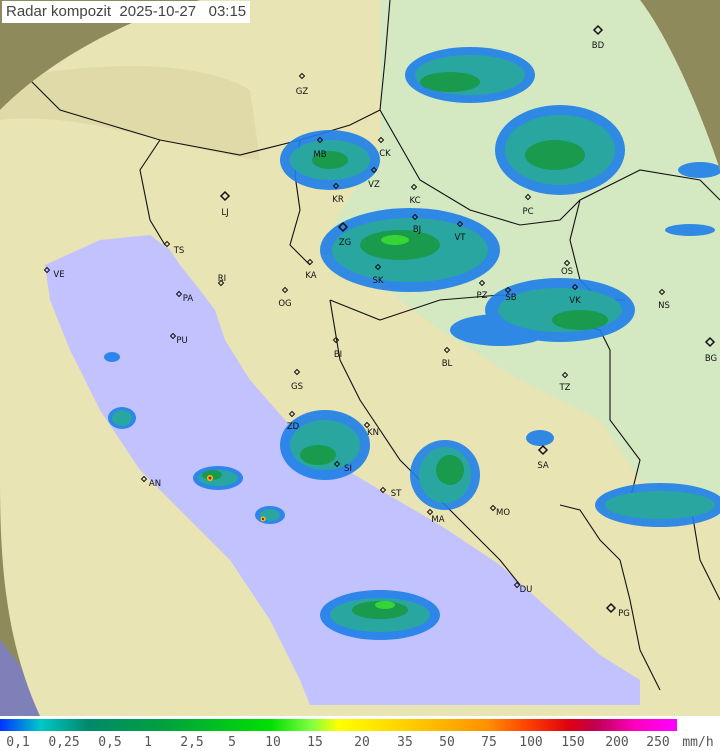 This screenshot has height=751, width=720. I want to click on city-bi: BI, so click(337, 348).